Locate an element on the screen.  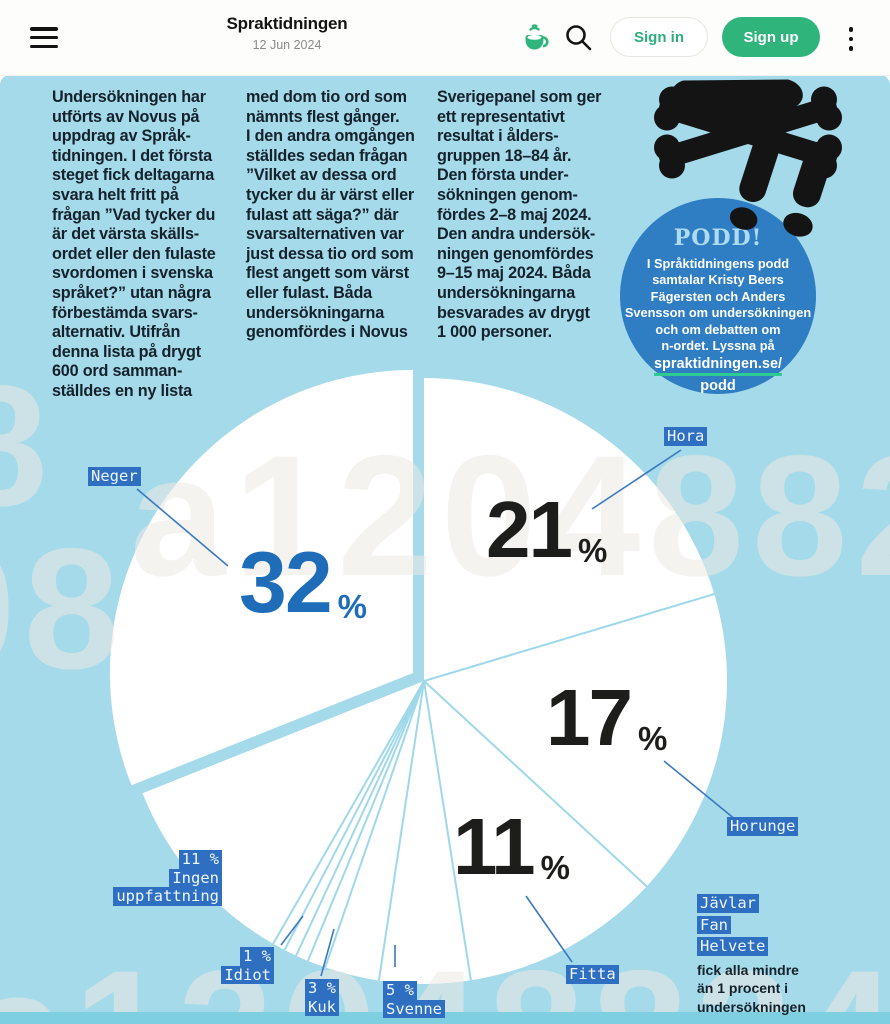
leader-line-neger is located at coordinates (182, 527).